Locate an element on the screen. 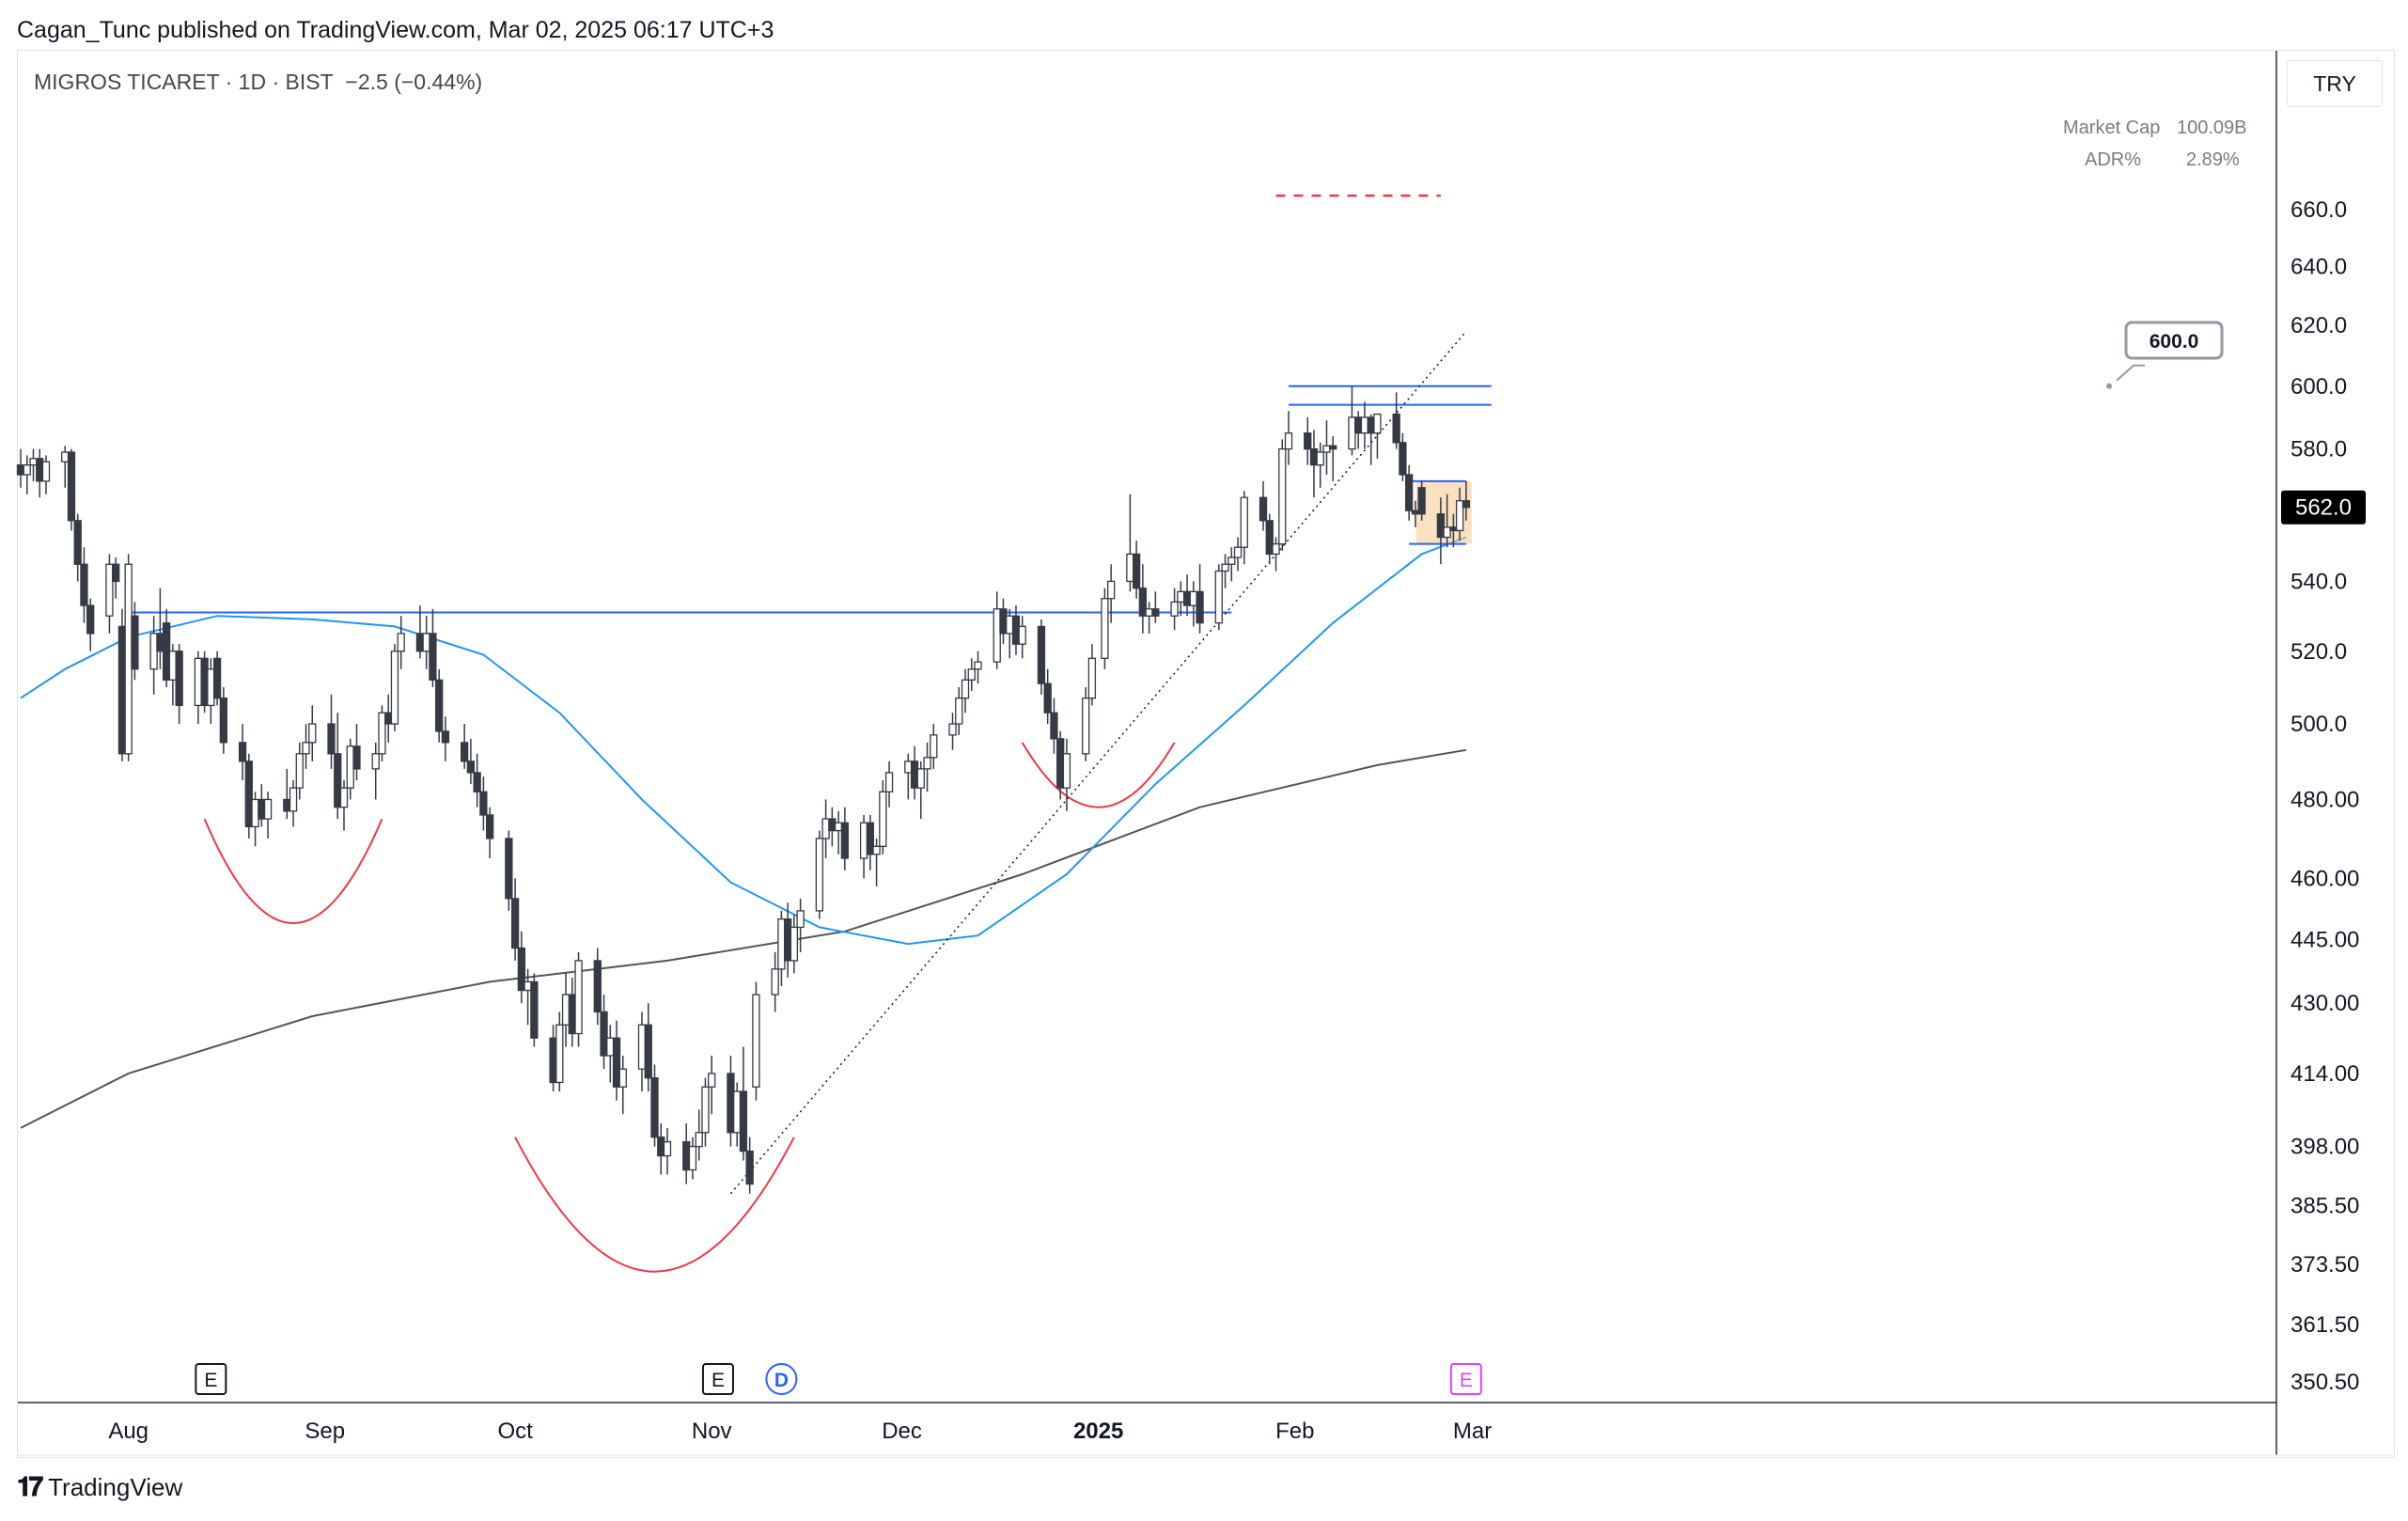 The width and height of the screenshot is (2408, 1521). curve-annotation is located at coordinates (1098, 775).